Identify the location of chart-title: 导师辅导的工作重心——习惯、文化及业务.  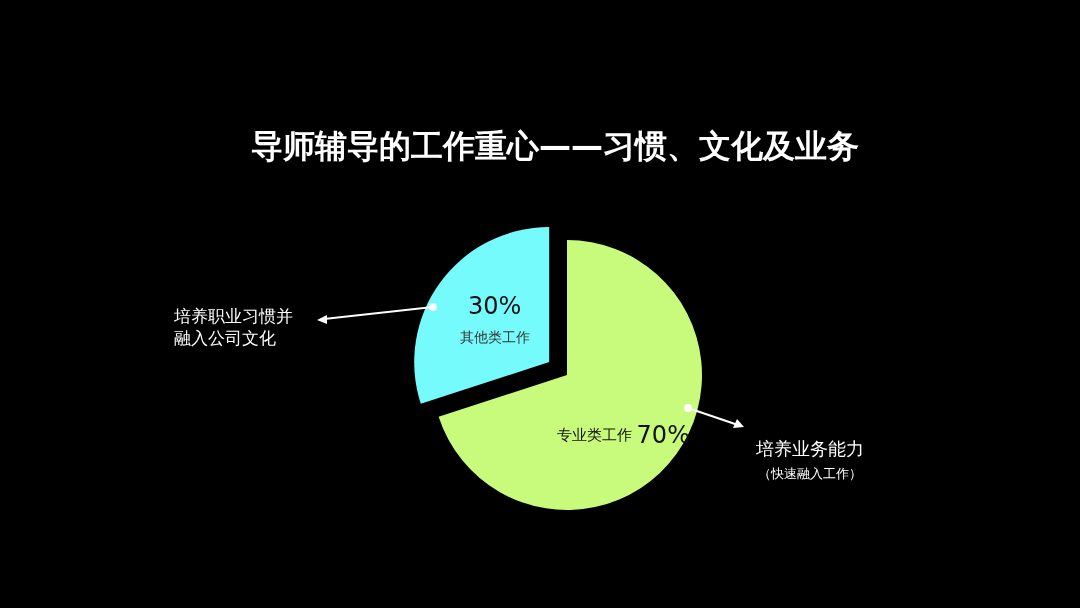
(555, 146).